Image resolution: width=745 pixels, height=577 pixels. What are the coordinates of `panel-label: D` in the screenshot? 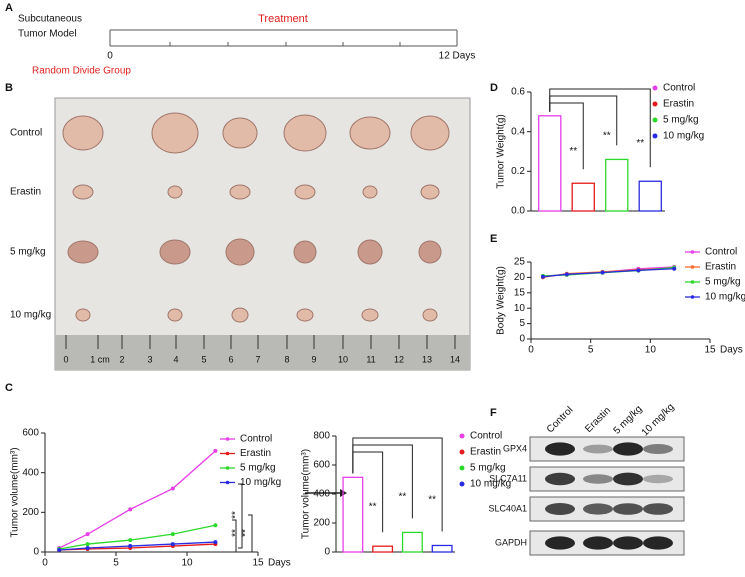 It's located at (494, 88).